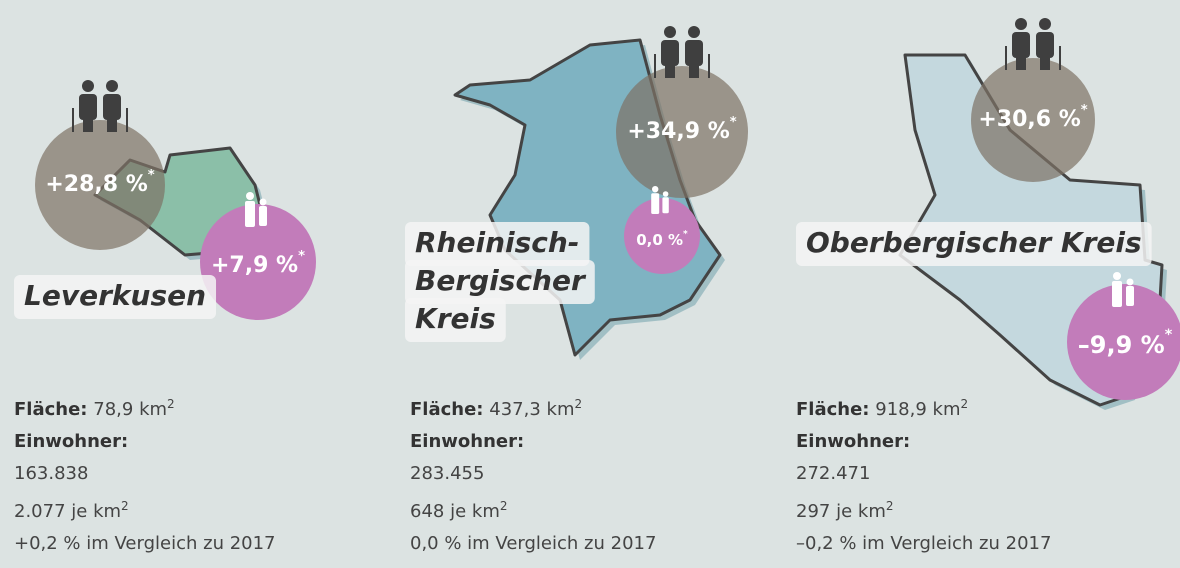 The height and width of the screenshot is (568, 1180). What do you see at coordinates (145, 544) in the screenshot?
I see `info-line: +0,2 % im Vergleich zu 2017` at bounding box center [145, 544].